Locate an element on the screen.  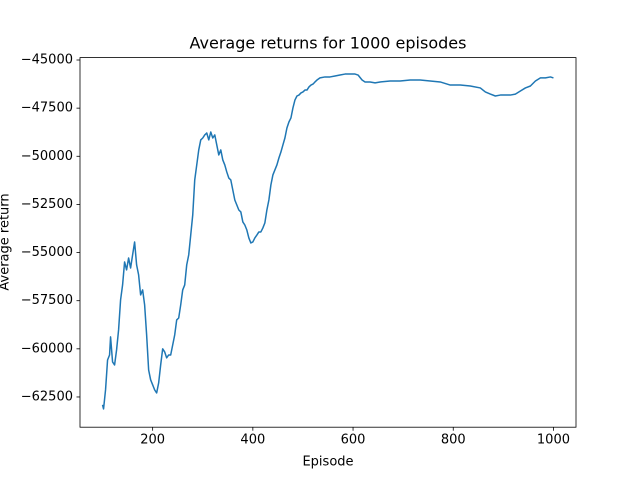
y-tick-label: −50000 is located at coordinates (47, 156).